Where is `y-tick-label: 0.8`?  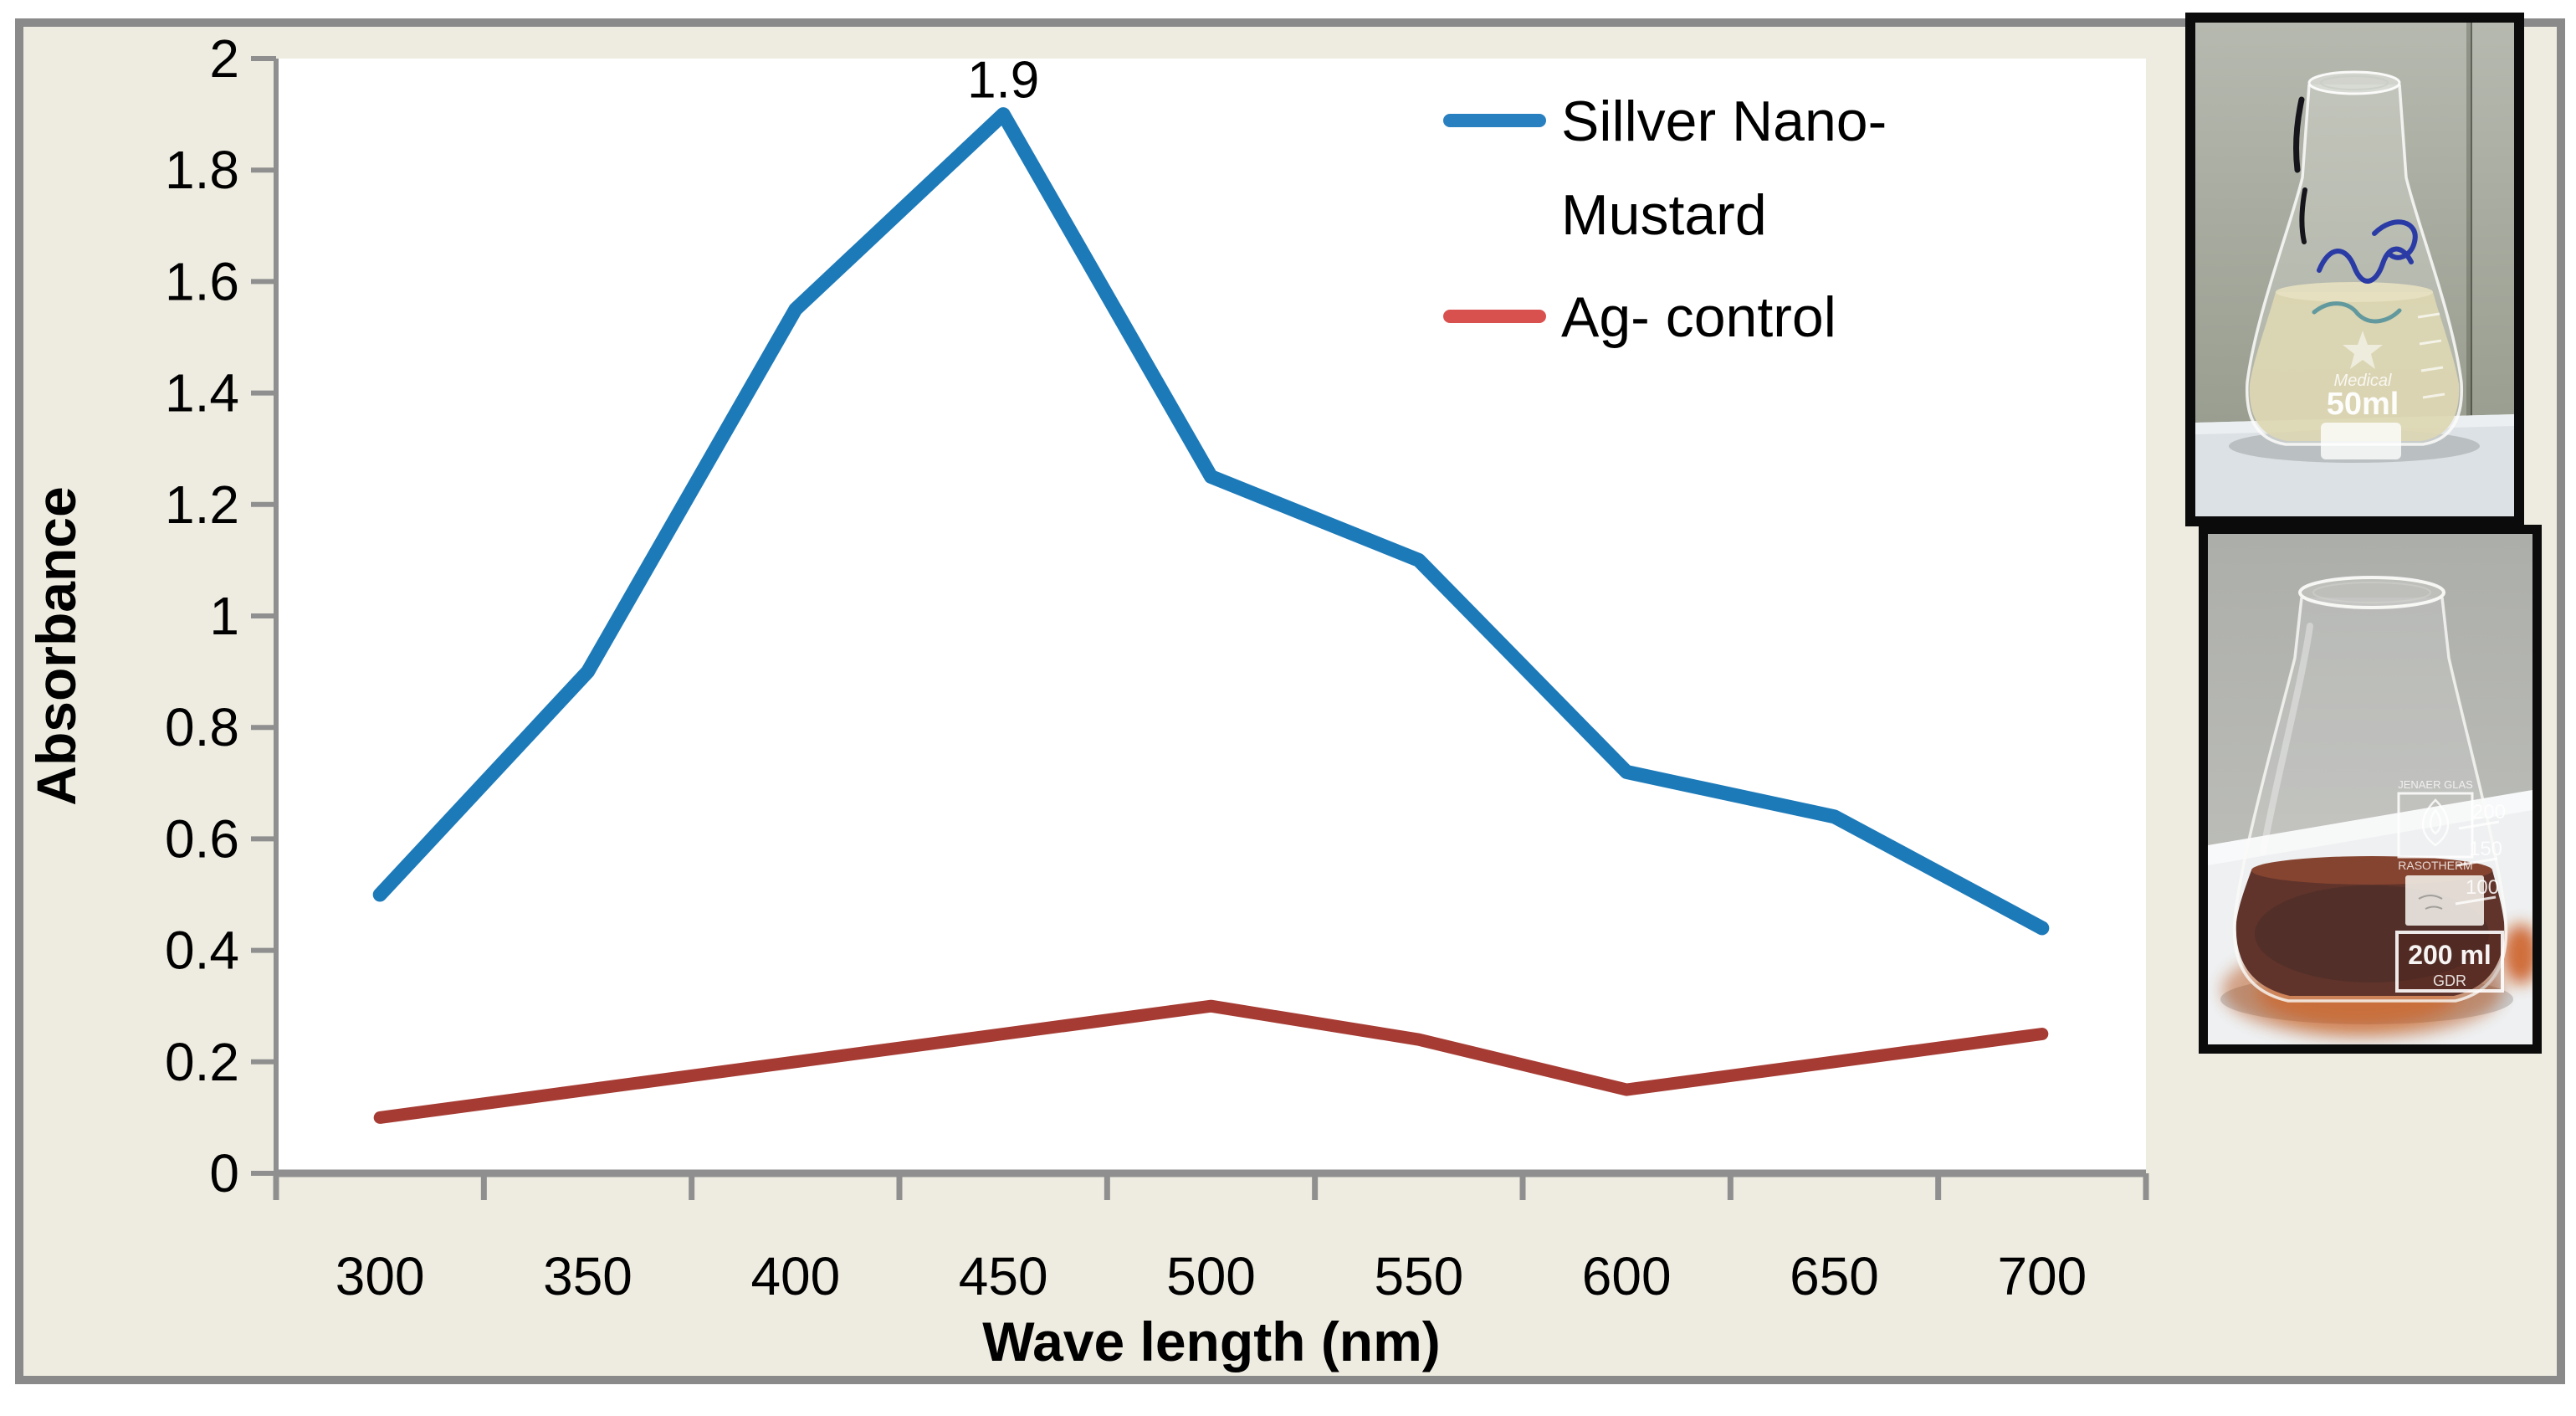 y-tick-label: 0.8 is located at coordinates (202, 727).